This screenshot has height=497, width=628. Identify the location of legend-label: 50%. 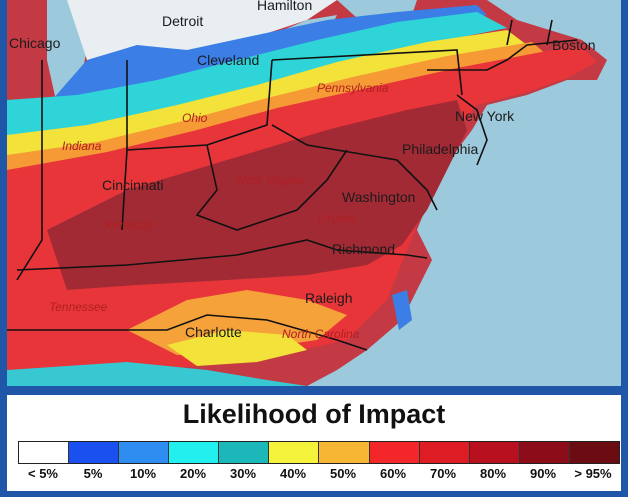
(343, 473).